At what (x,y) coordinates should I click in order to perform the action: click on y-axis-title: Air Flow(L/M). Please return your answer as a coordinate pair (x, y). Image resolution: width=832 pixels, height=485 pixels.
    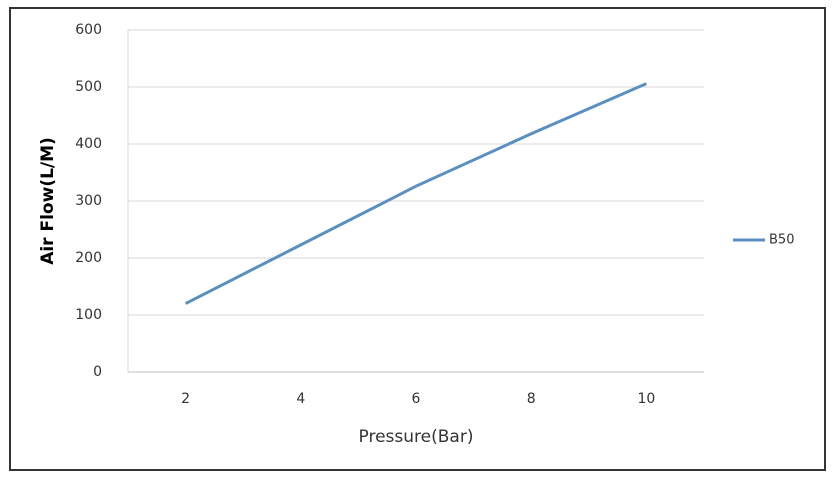
    Looking at the image, I should click on (48, 201).